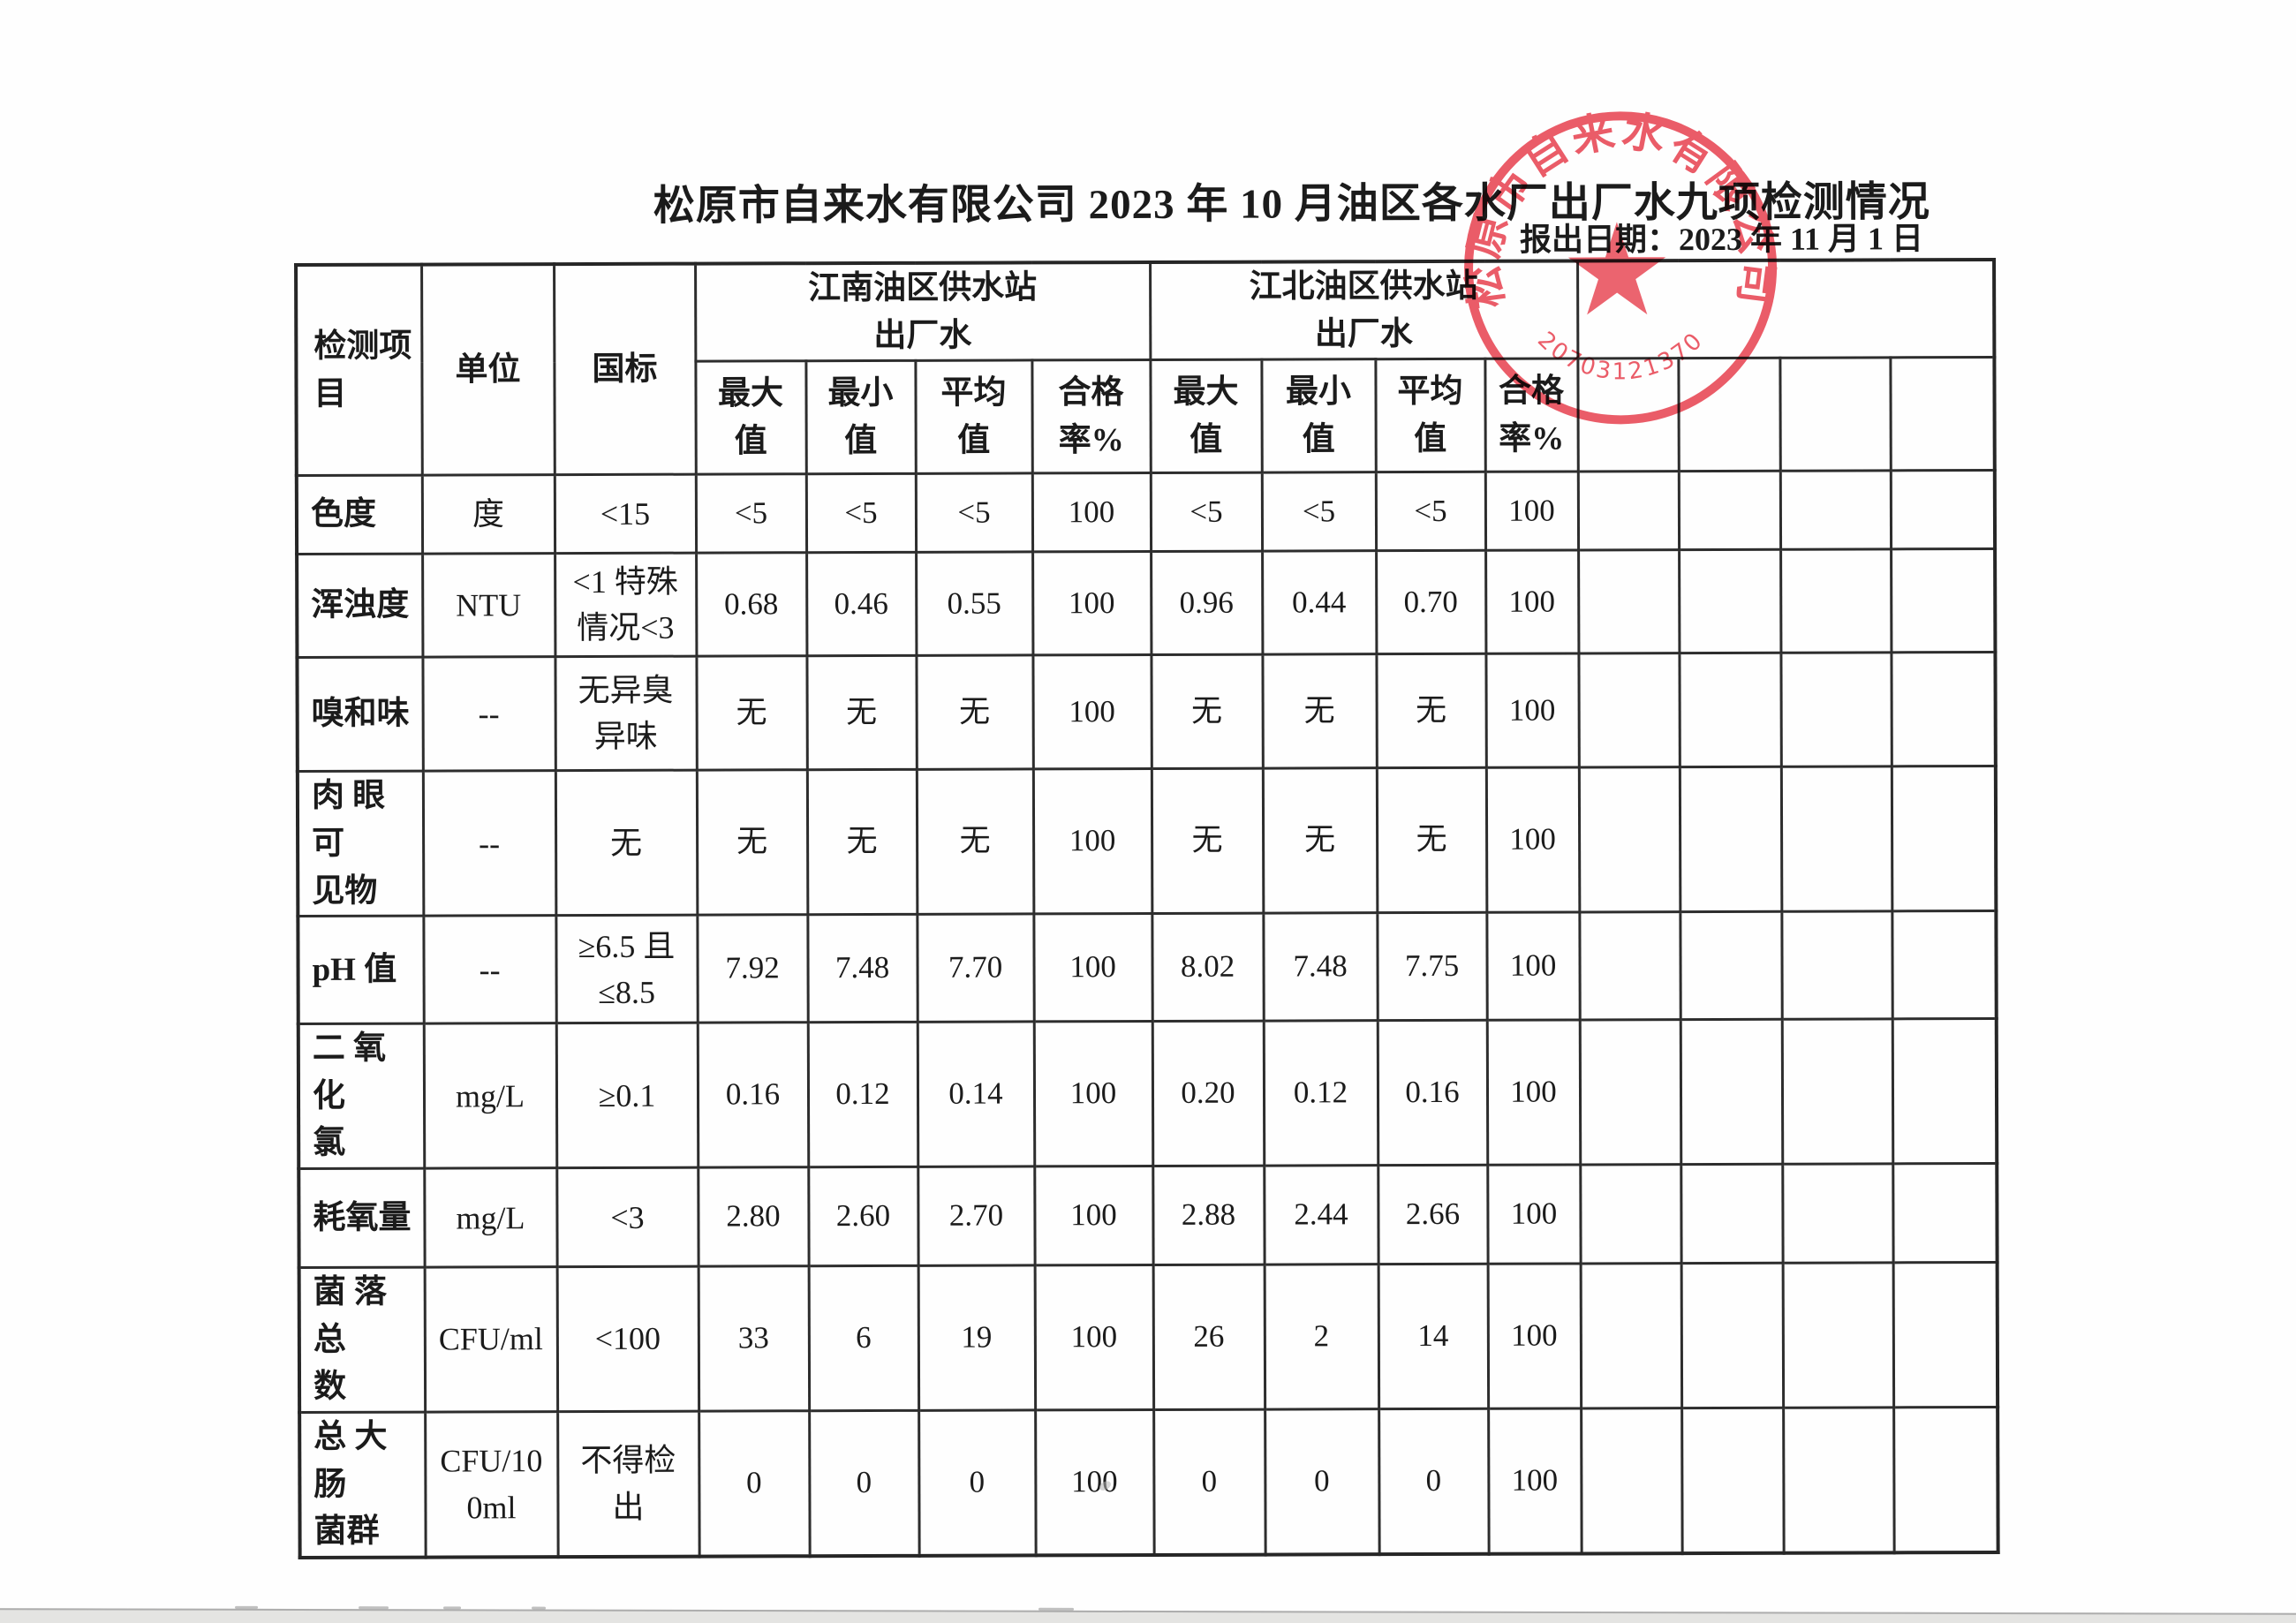 This screenshot has height=1623, width=2296. What do you see at coordinates (627, 1339) in the screenshot?
I see `cell-standard: <100` at bounding box center [627, 1339].